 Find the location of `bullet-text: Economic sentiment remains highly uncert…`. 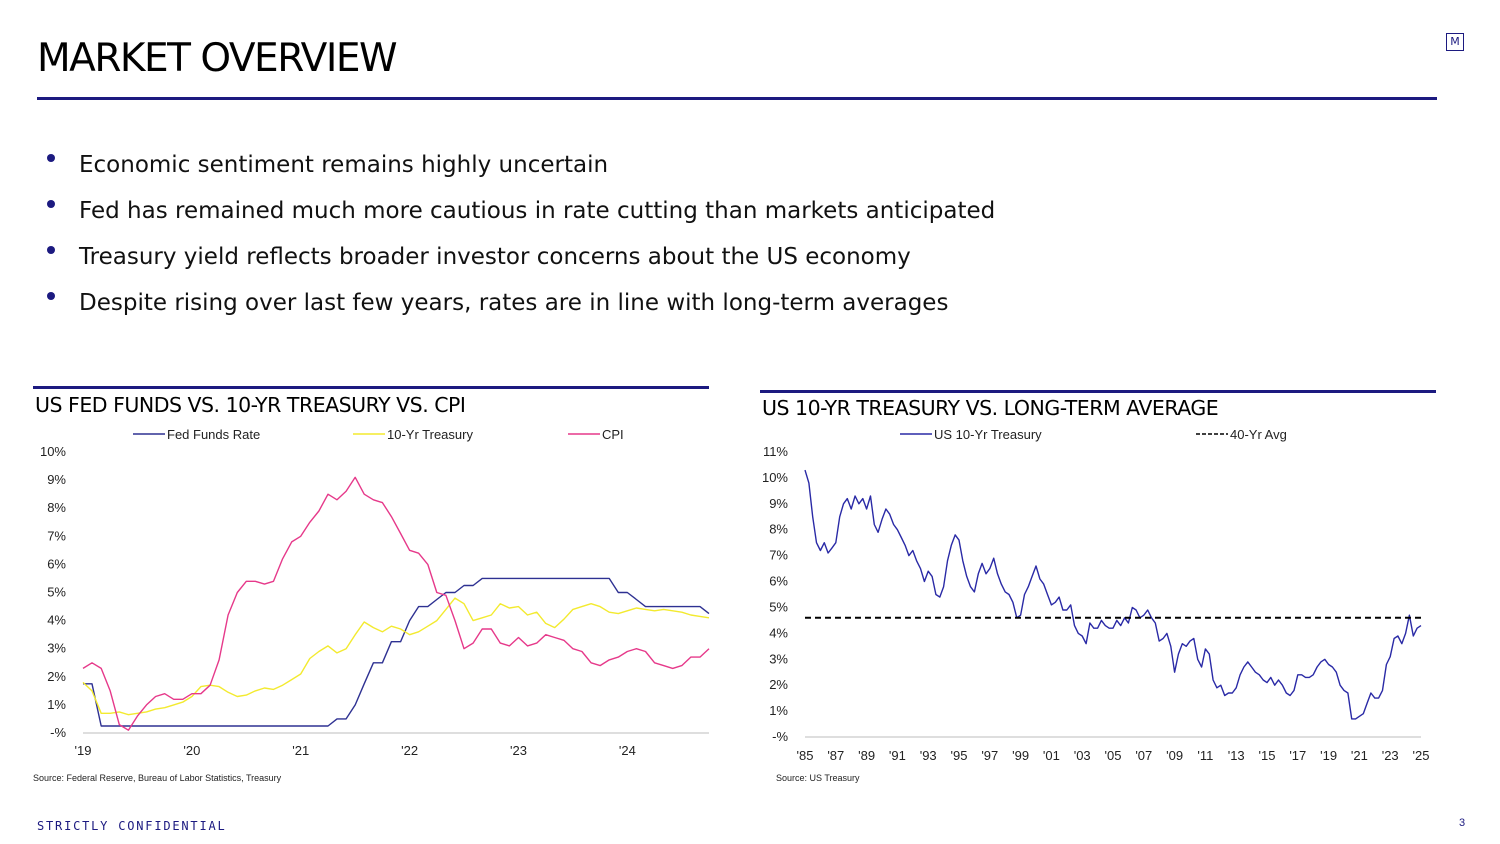

bullet-text: Economic sentiment remains highly uncert… is located at coordinates (344, 165).